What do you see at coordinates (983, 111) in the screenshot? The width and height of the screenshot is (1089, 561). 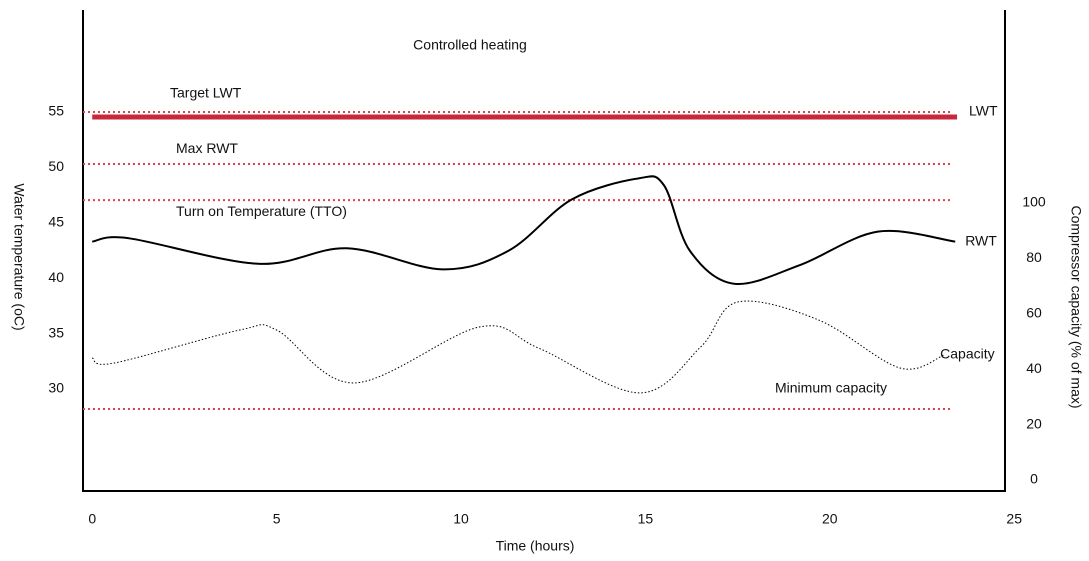 I see `series-label: LWT` at bounding box center [983, 111].